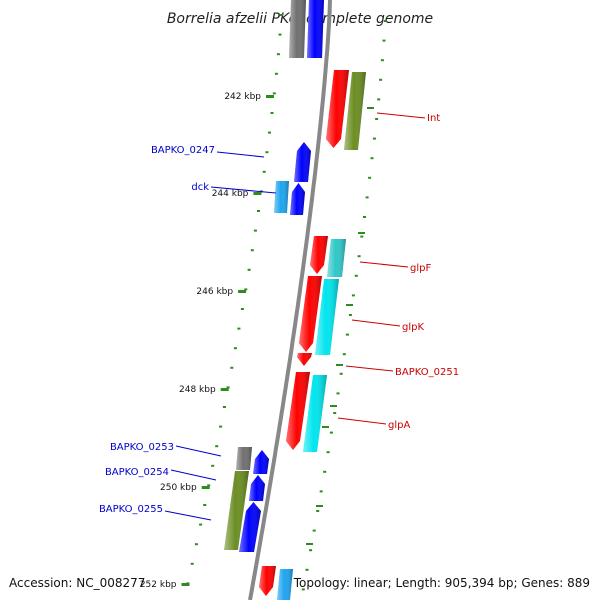  I want to click on gene-top-blue, so click(315, 29).